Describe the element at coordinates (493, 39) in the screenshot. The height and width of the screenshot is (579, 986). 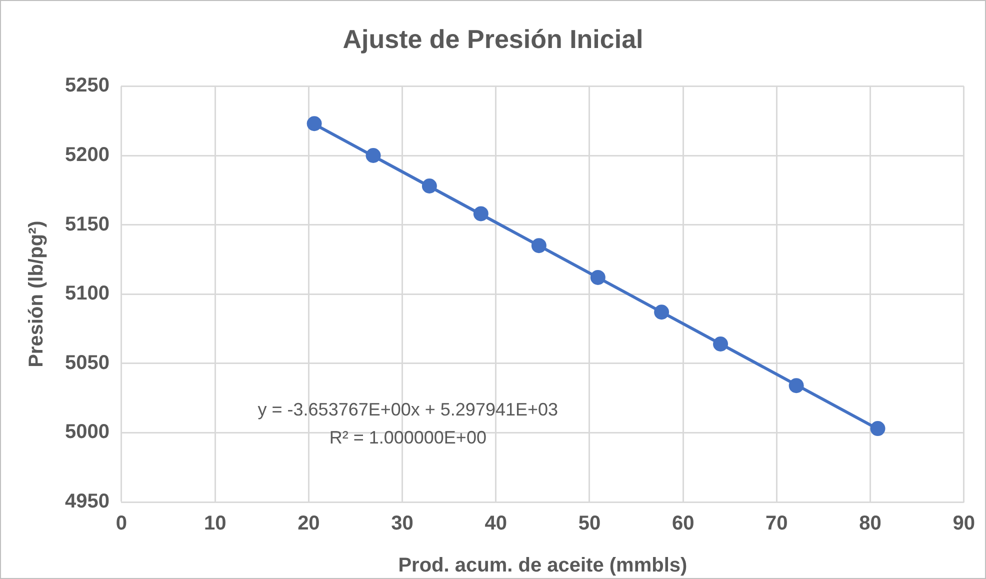
I see `chart-title: Ajuste de Presión Inicial` at that location.